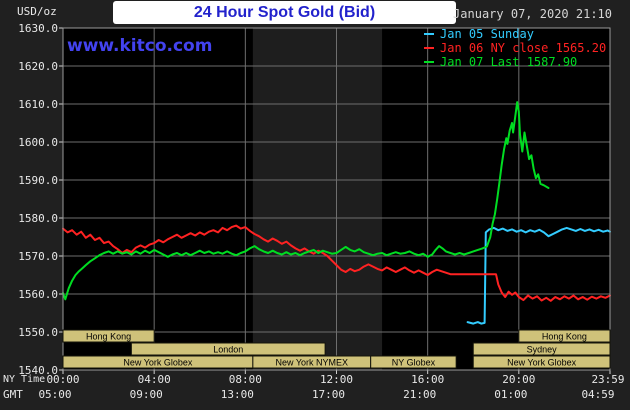 Image resolution: width=630 pixels, height=410 pixels. What do you see at coordinates (511, 394) in the screenshot?
I see `x-axis-label-gmt: 01:00` at bounding box center [511, 394].